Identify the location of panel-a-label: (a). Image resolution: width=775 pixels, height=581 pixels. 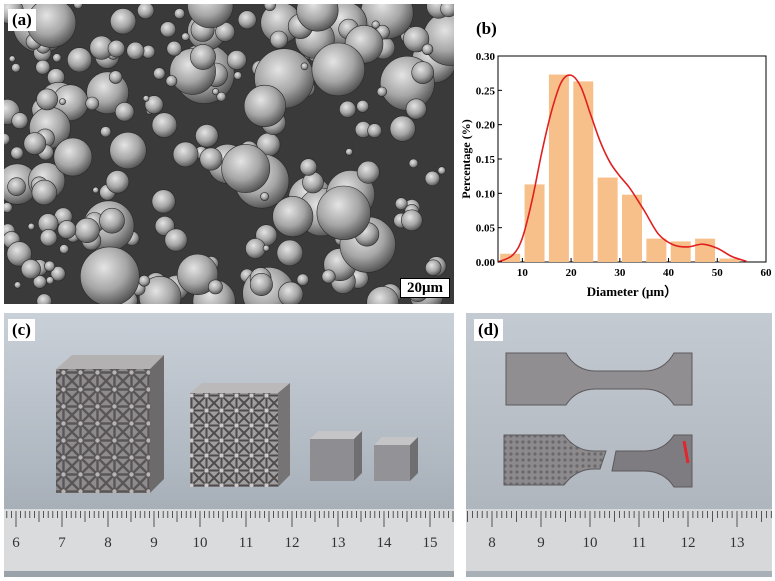
(22, 20).